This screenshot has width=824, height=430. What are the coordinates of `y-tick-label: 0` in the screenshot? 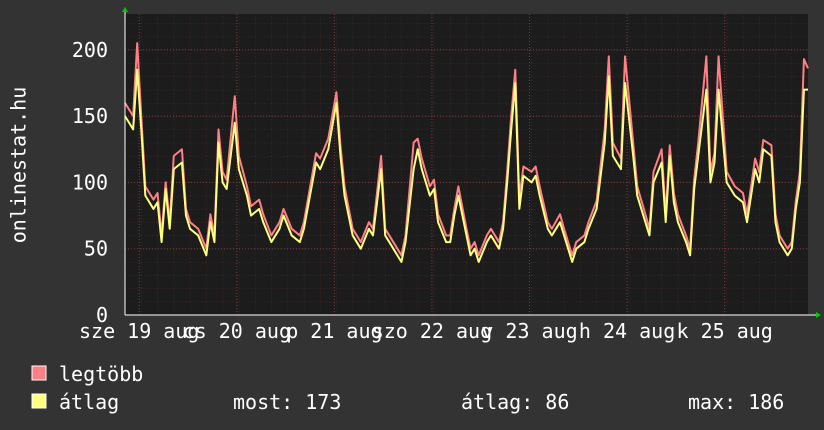 It's located at (102, 315).